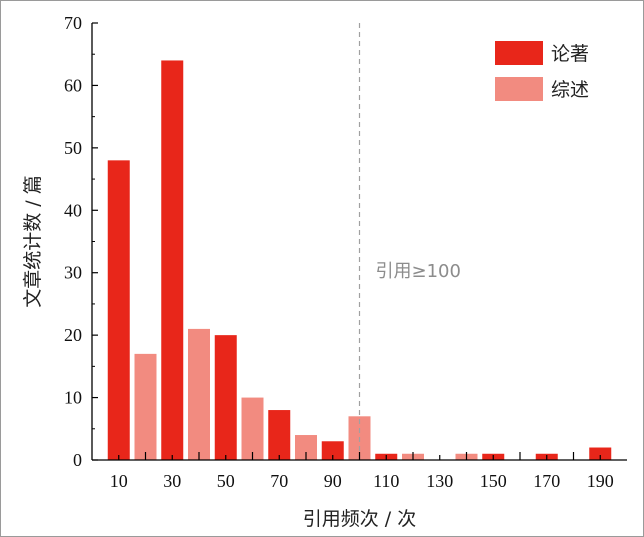  I want to click on x-tick-label: 170, so click(546, 481).